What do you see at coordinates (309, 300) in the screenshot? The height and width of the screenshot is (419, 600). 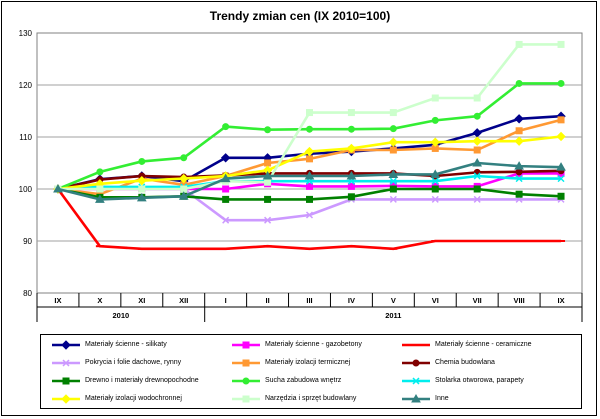 I see `x-tick-label: III` at bounding box center [309, 300].